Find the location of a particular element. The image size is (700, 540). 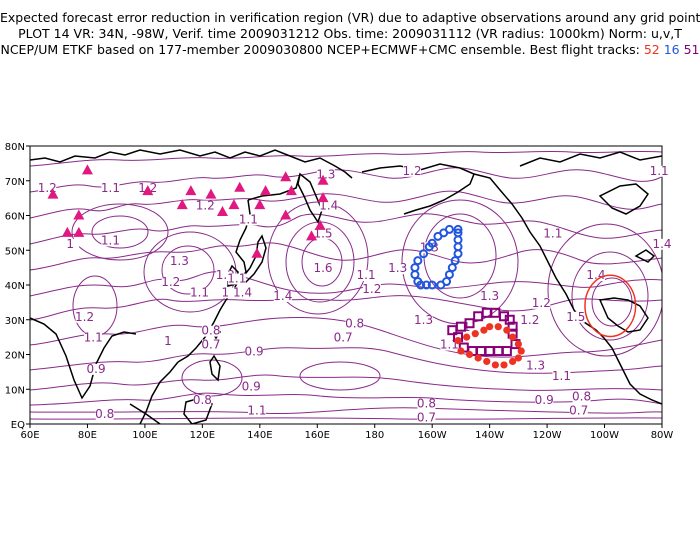

lat-tick-label: 30N is located at coordinates (15, 321).